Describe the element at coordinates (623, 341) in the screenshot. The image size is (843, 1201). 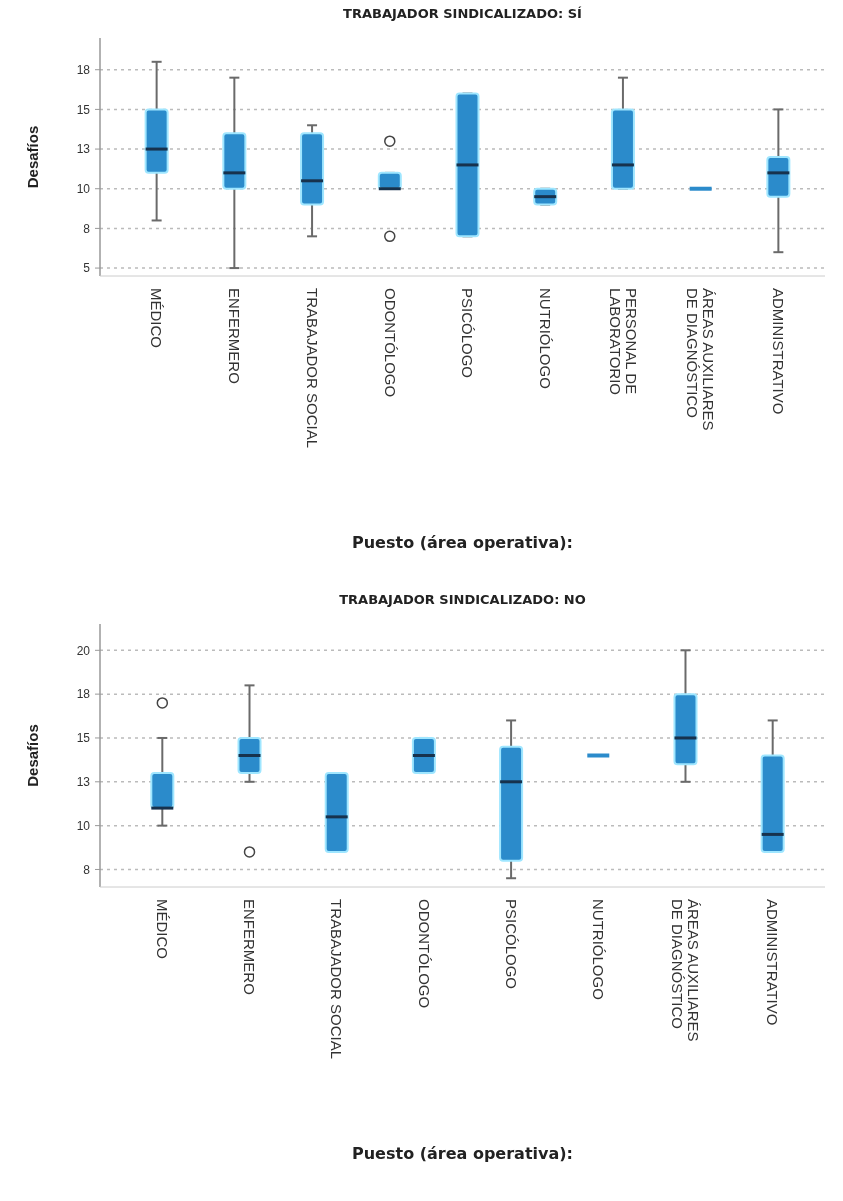
I see `x-tick-label: PERSONAL DE LABORATORIO` at that location.